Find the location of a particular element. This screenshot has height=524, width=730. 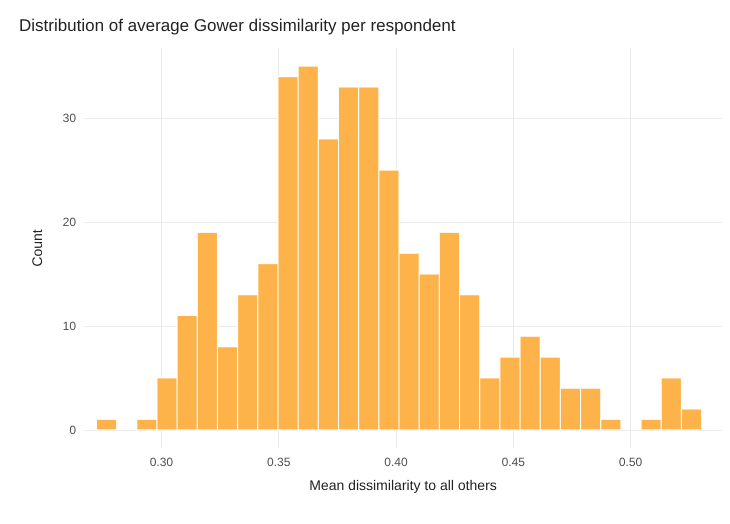

x-tick-label: 0.45 is located at coordinates (514, 462).